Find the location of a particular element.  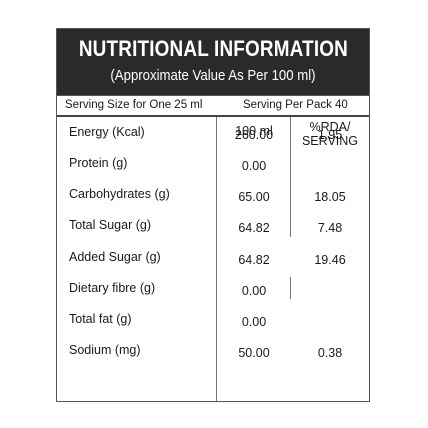

nutrient-row: Protein (g) 0.00 is located at coordinates (213, 164).